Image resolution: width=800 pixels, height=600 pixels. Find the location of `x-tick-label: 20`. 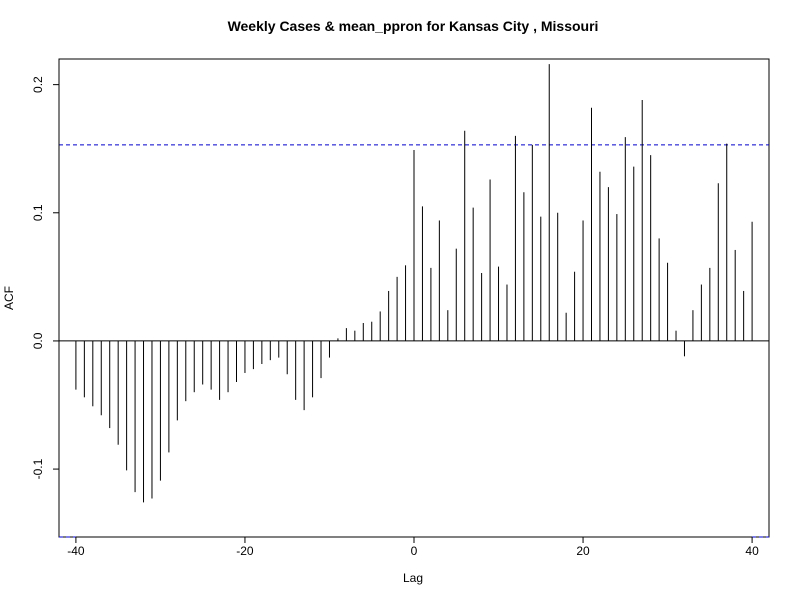

x-tick-label: 20 is located at coordinates (583, 551).